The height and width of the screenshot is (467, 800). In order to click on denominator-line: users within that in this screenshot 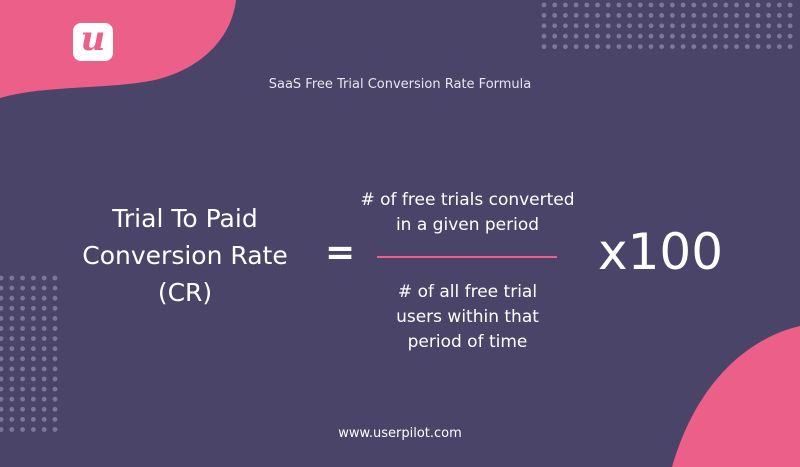, I will do `click(467, 317)`.